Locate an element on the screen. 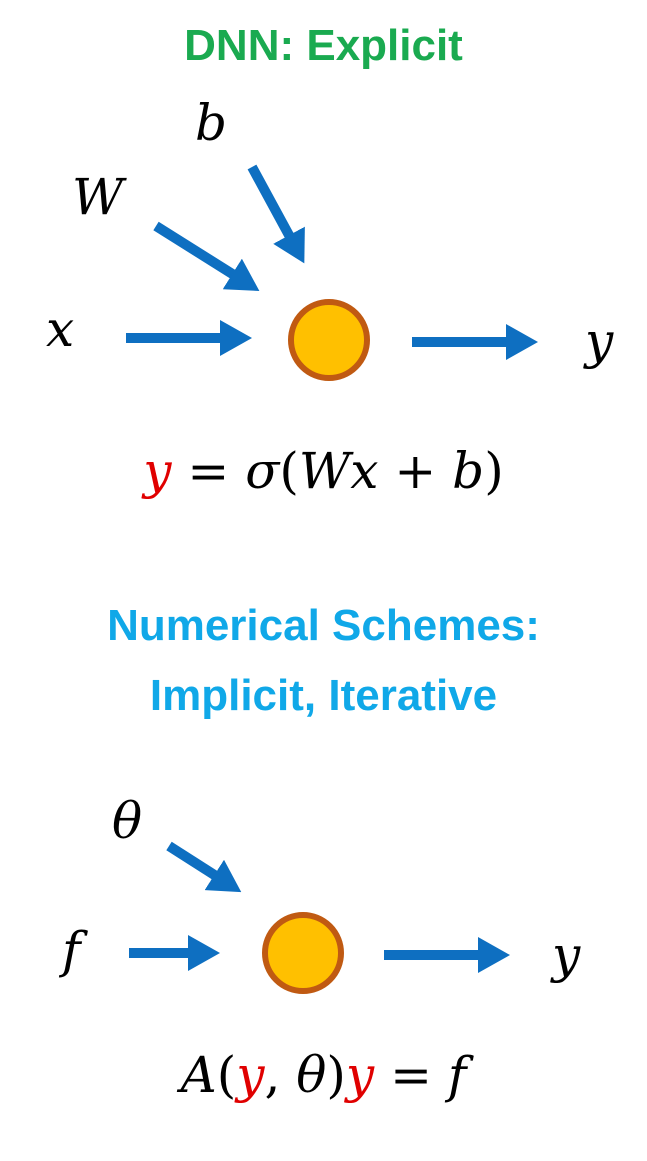  eq-sigma: σ is located at coordinates (262, 471).